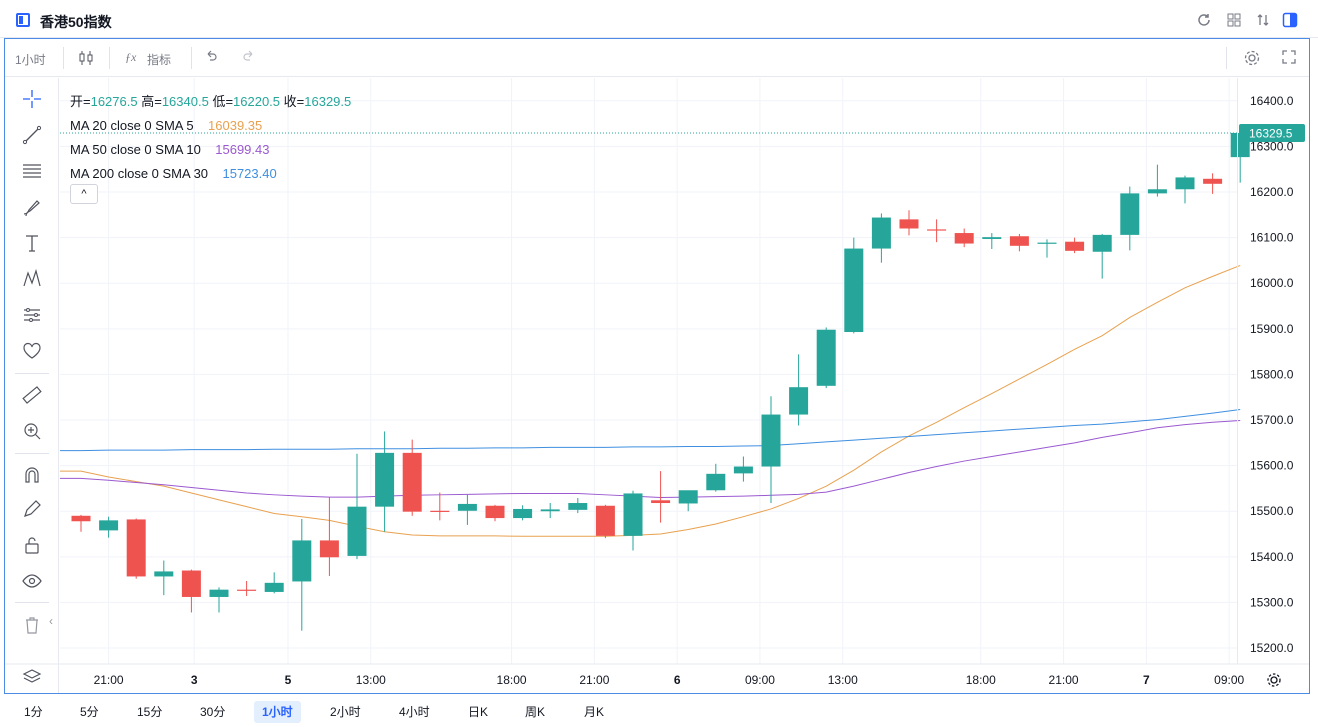 Image resolution: width=1318 pixels, height=727 pixels. What do you see at coordinates (150, 712) in the screenshot?
I see `interval-button: 15分` at bounding box center [150, 712].